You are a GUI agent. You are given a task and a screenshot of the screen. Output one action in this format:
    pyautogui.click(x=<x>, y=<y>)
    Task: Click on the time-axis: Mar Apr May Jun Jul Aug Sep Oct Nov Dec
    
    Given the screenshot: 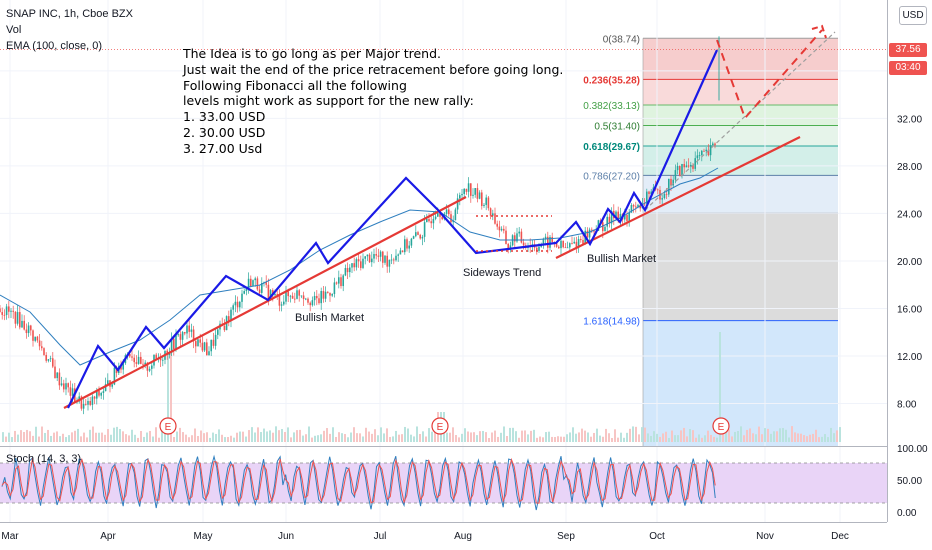 What is the action you would take?
    pyautogui.click(x=425, y=536)
    